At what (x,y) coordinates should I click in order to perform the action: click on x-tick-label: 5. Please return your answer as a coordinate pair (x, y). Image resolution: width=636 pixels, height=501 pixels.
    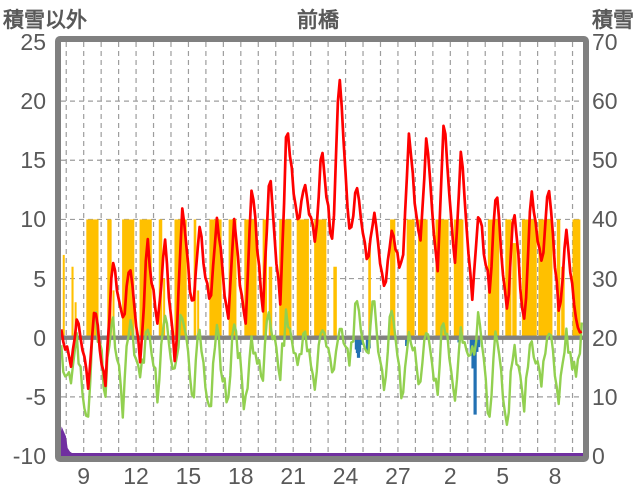
    Looking at the image, I should click on (503, 476).